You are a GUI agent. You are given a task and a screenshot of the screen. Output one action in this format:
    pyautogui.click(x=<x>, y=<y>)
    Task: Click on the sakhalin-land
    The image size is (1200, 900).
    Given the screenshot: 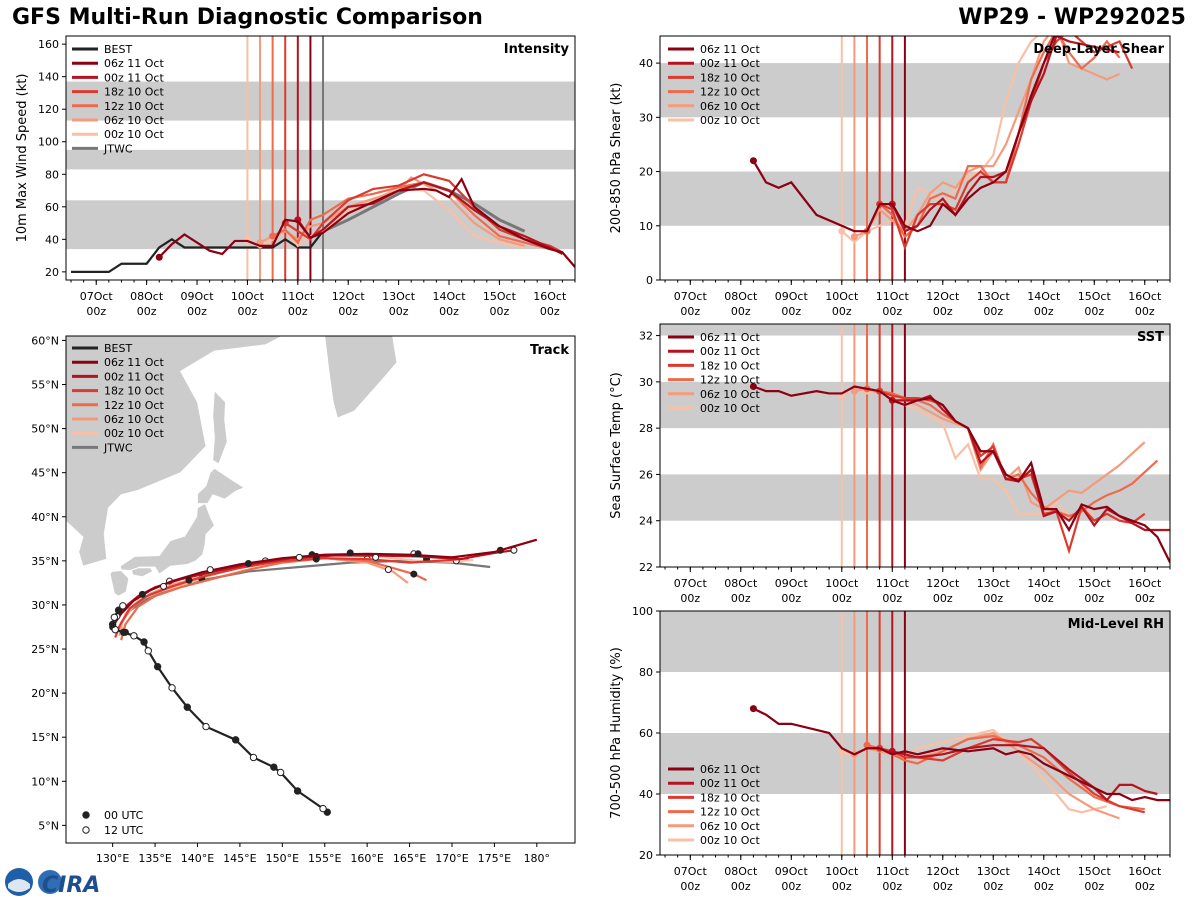 What is the action you would take?
    pyautogui.click(x=220, y=427)
    